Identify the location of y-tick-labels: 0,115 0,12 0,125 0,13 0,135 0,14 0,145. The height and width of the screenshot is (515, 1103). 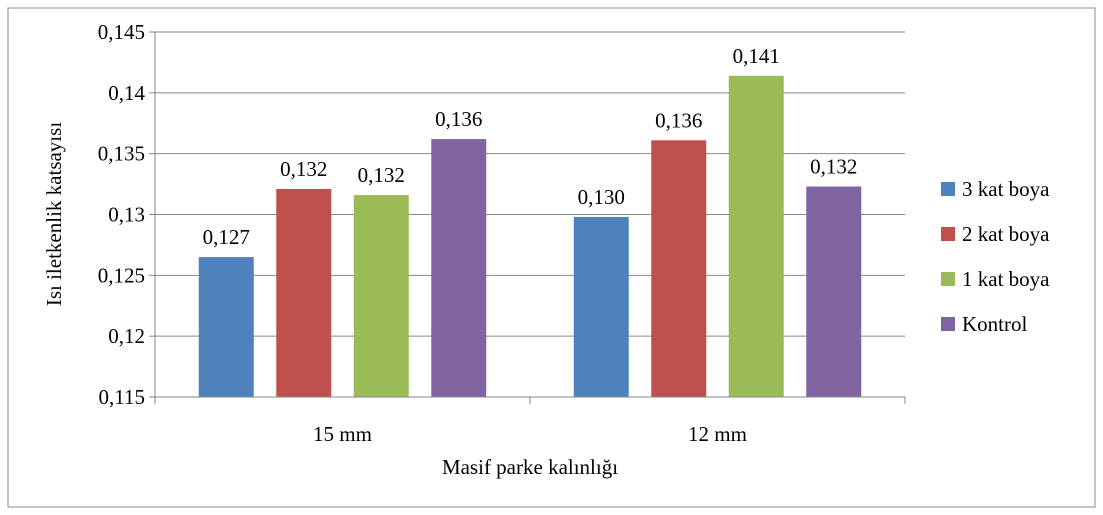
(122, 214).